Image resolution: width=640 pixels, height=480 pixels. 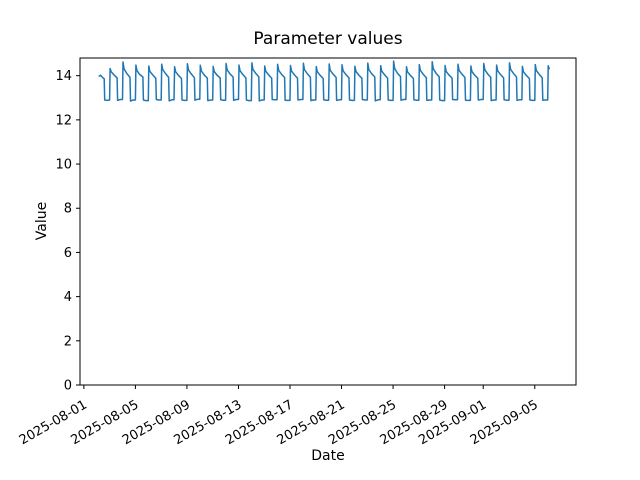 What do you see at coordinates (324, 81) in the screenshot?
I see `data-line` at bounding box center [324, 81].